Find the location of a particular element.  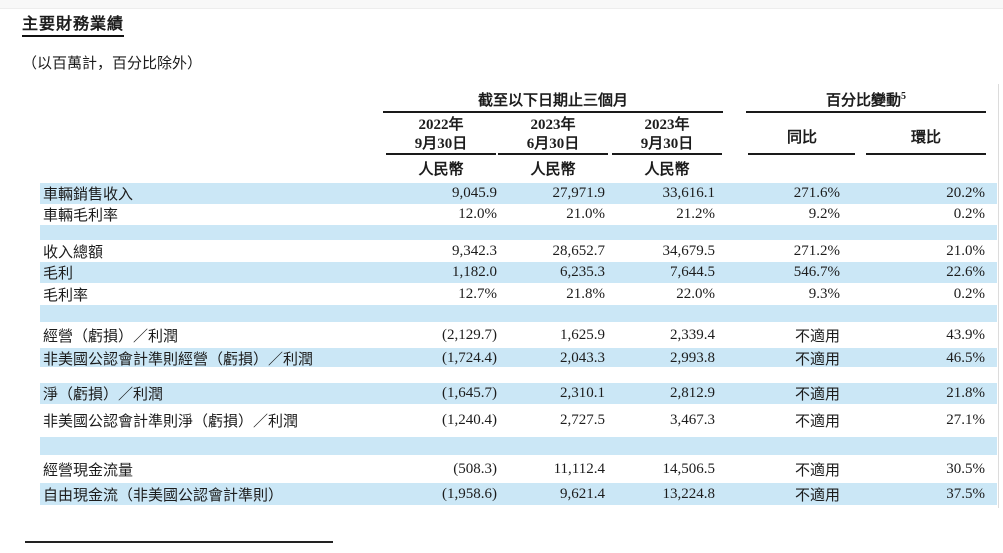

cell-value: 14,506.5 is located at coordinates (689, 468).